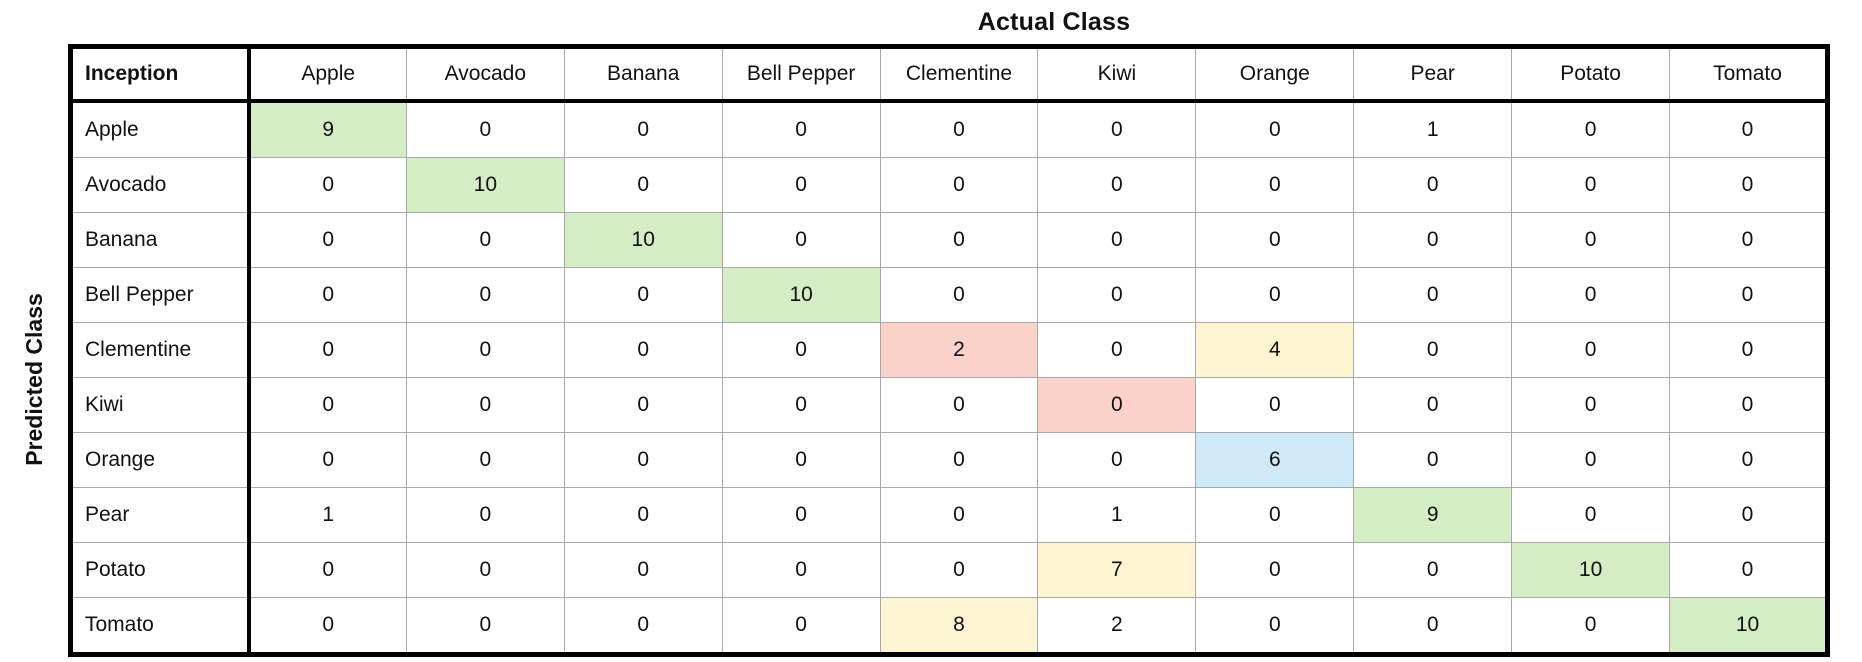 The image size is (1862, 662). I want to click on row-header-apple: Apple, so click(160, 129).